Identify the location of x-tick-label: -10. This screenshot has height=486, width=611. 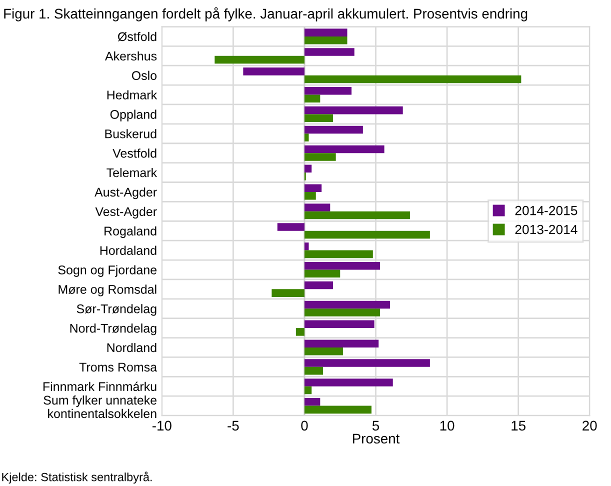
(162, 425).